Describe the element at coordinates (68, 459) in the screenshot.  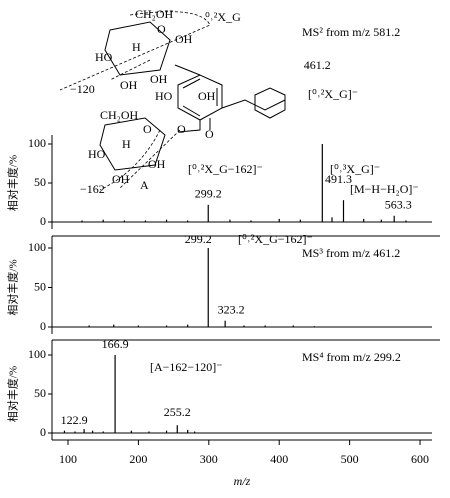
I see `x-tick-label: 100` at that location.